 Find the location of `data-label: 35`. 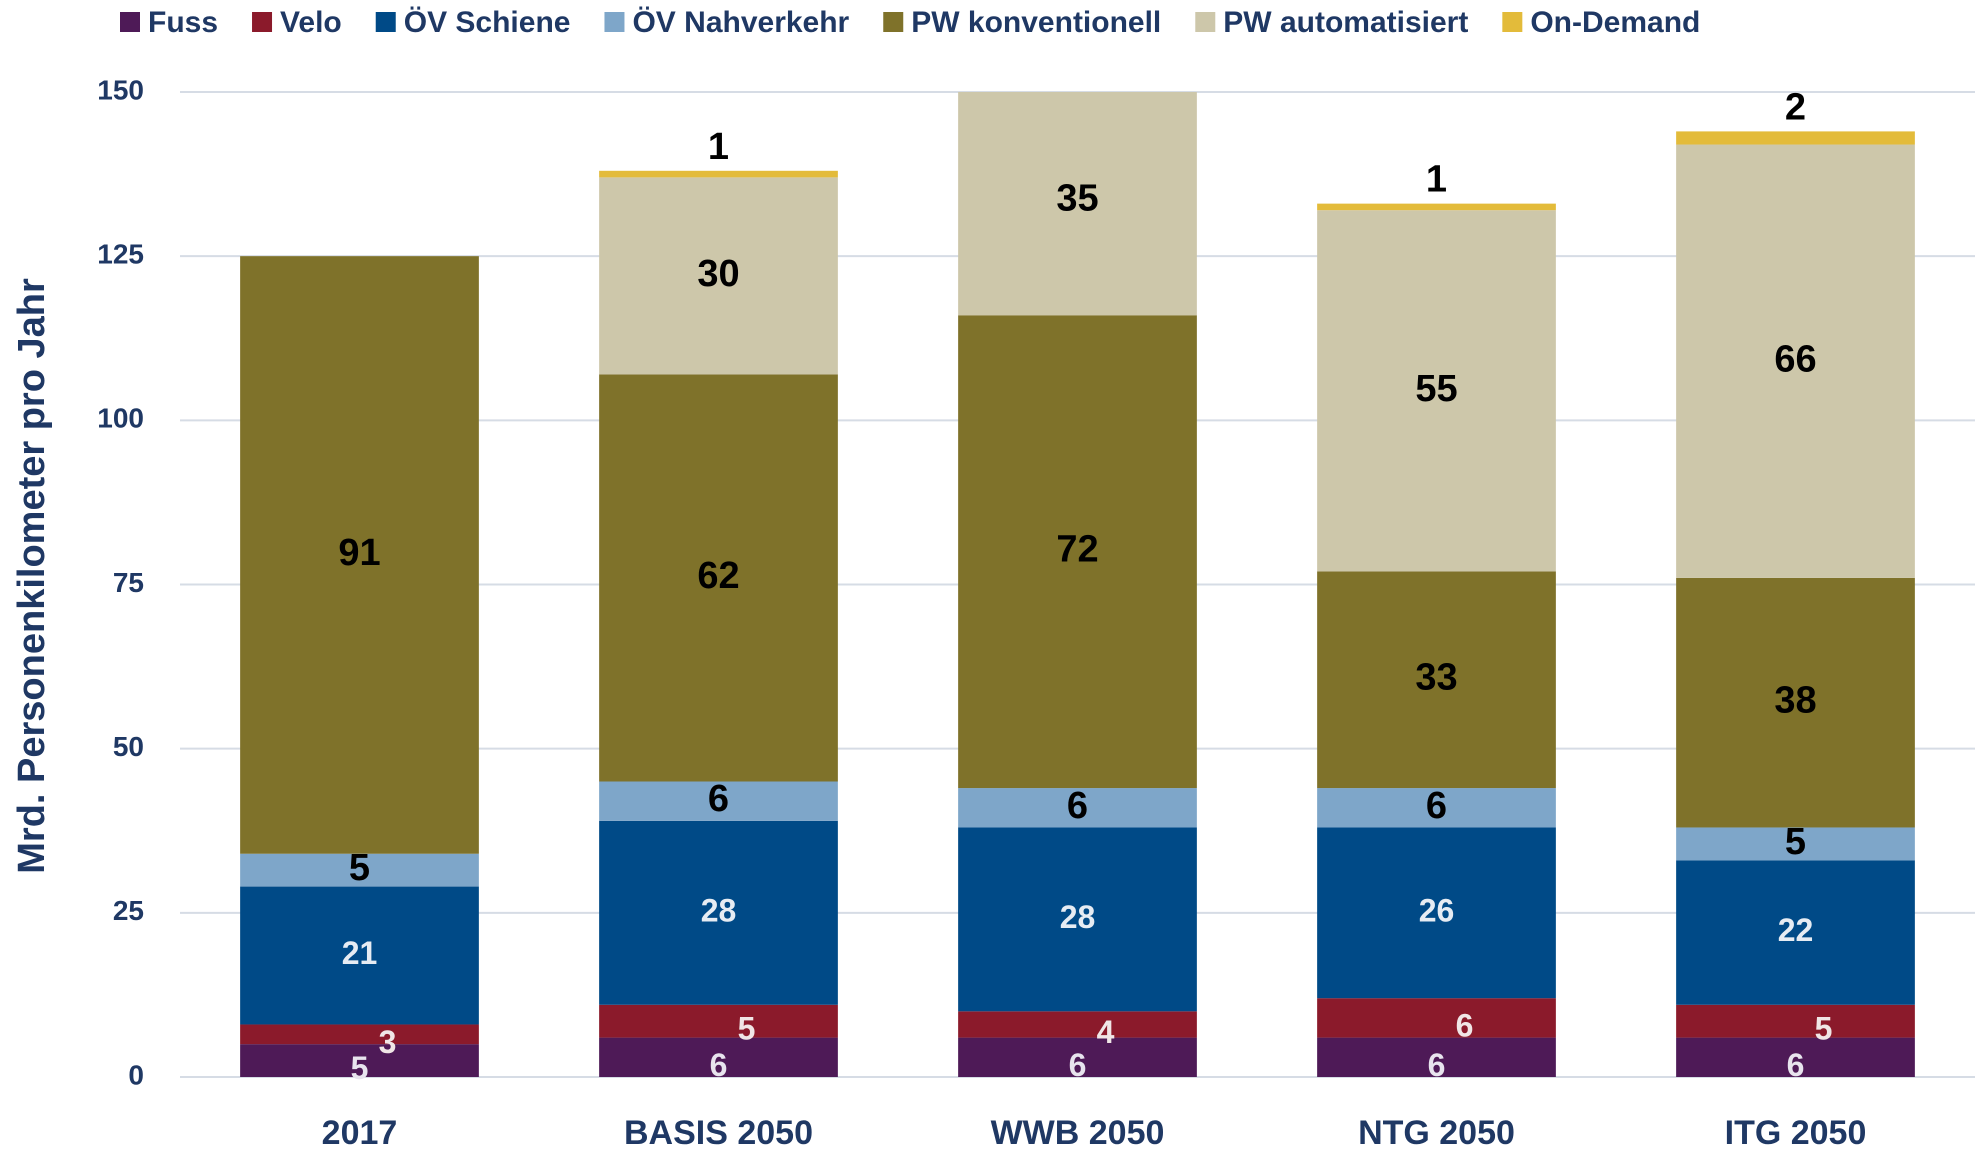

data-label: 35 is located at coordinates (1077, 198).